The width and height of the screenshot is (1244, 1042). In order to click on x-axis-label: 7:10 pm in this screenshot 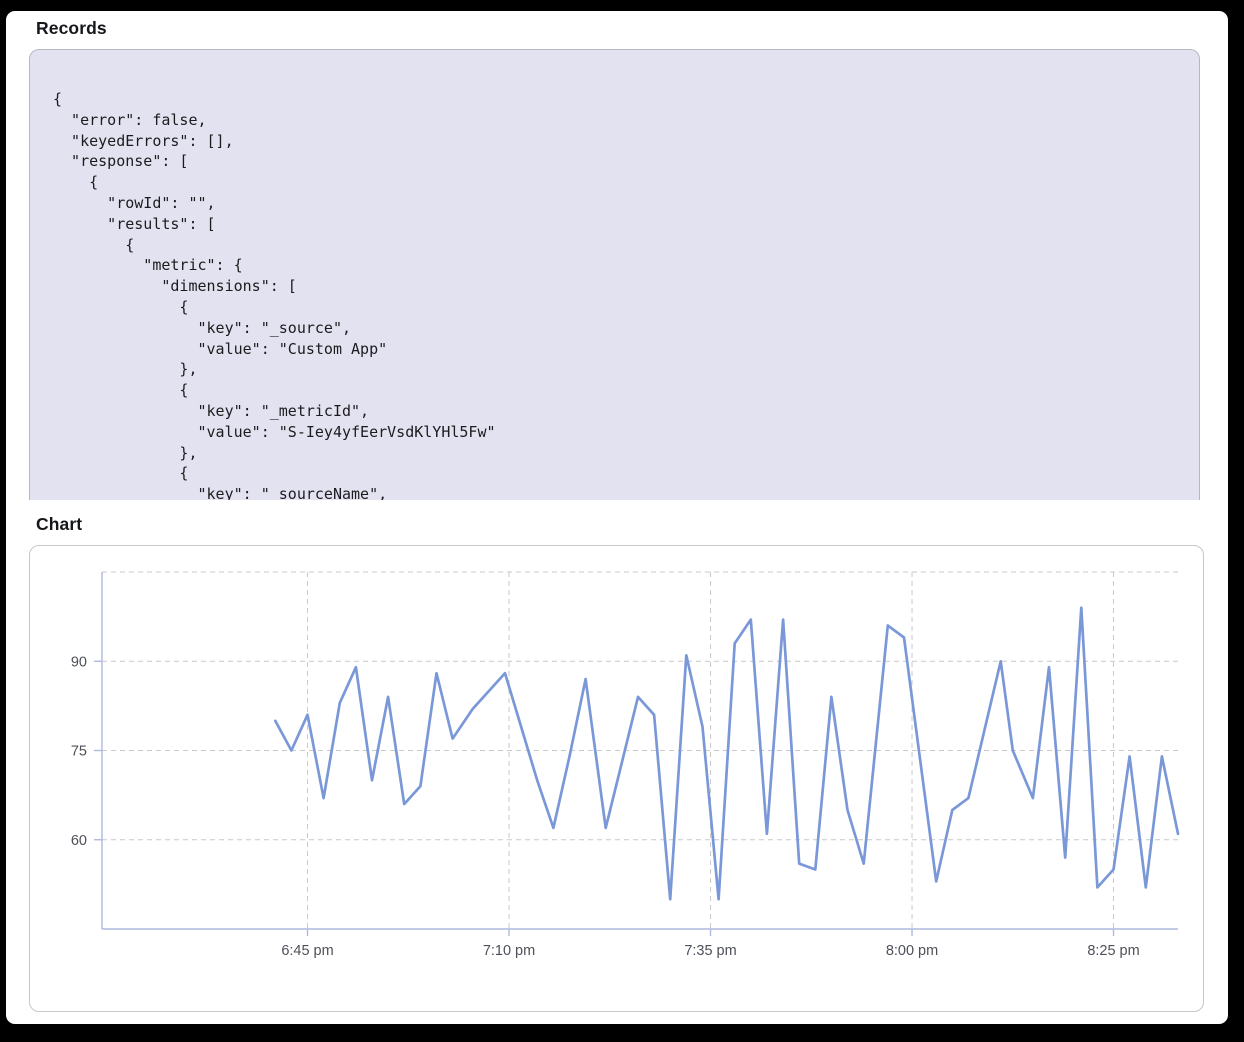, I will do `click(509, 951)`.